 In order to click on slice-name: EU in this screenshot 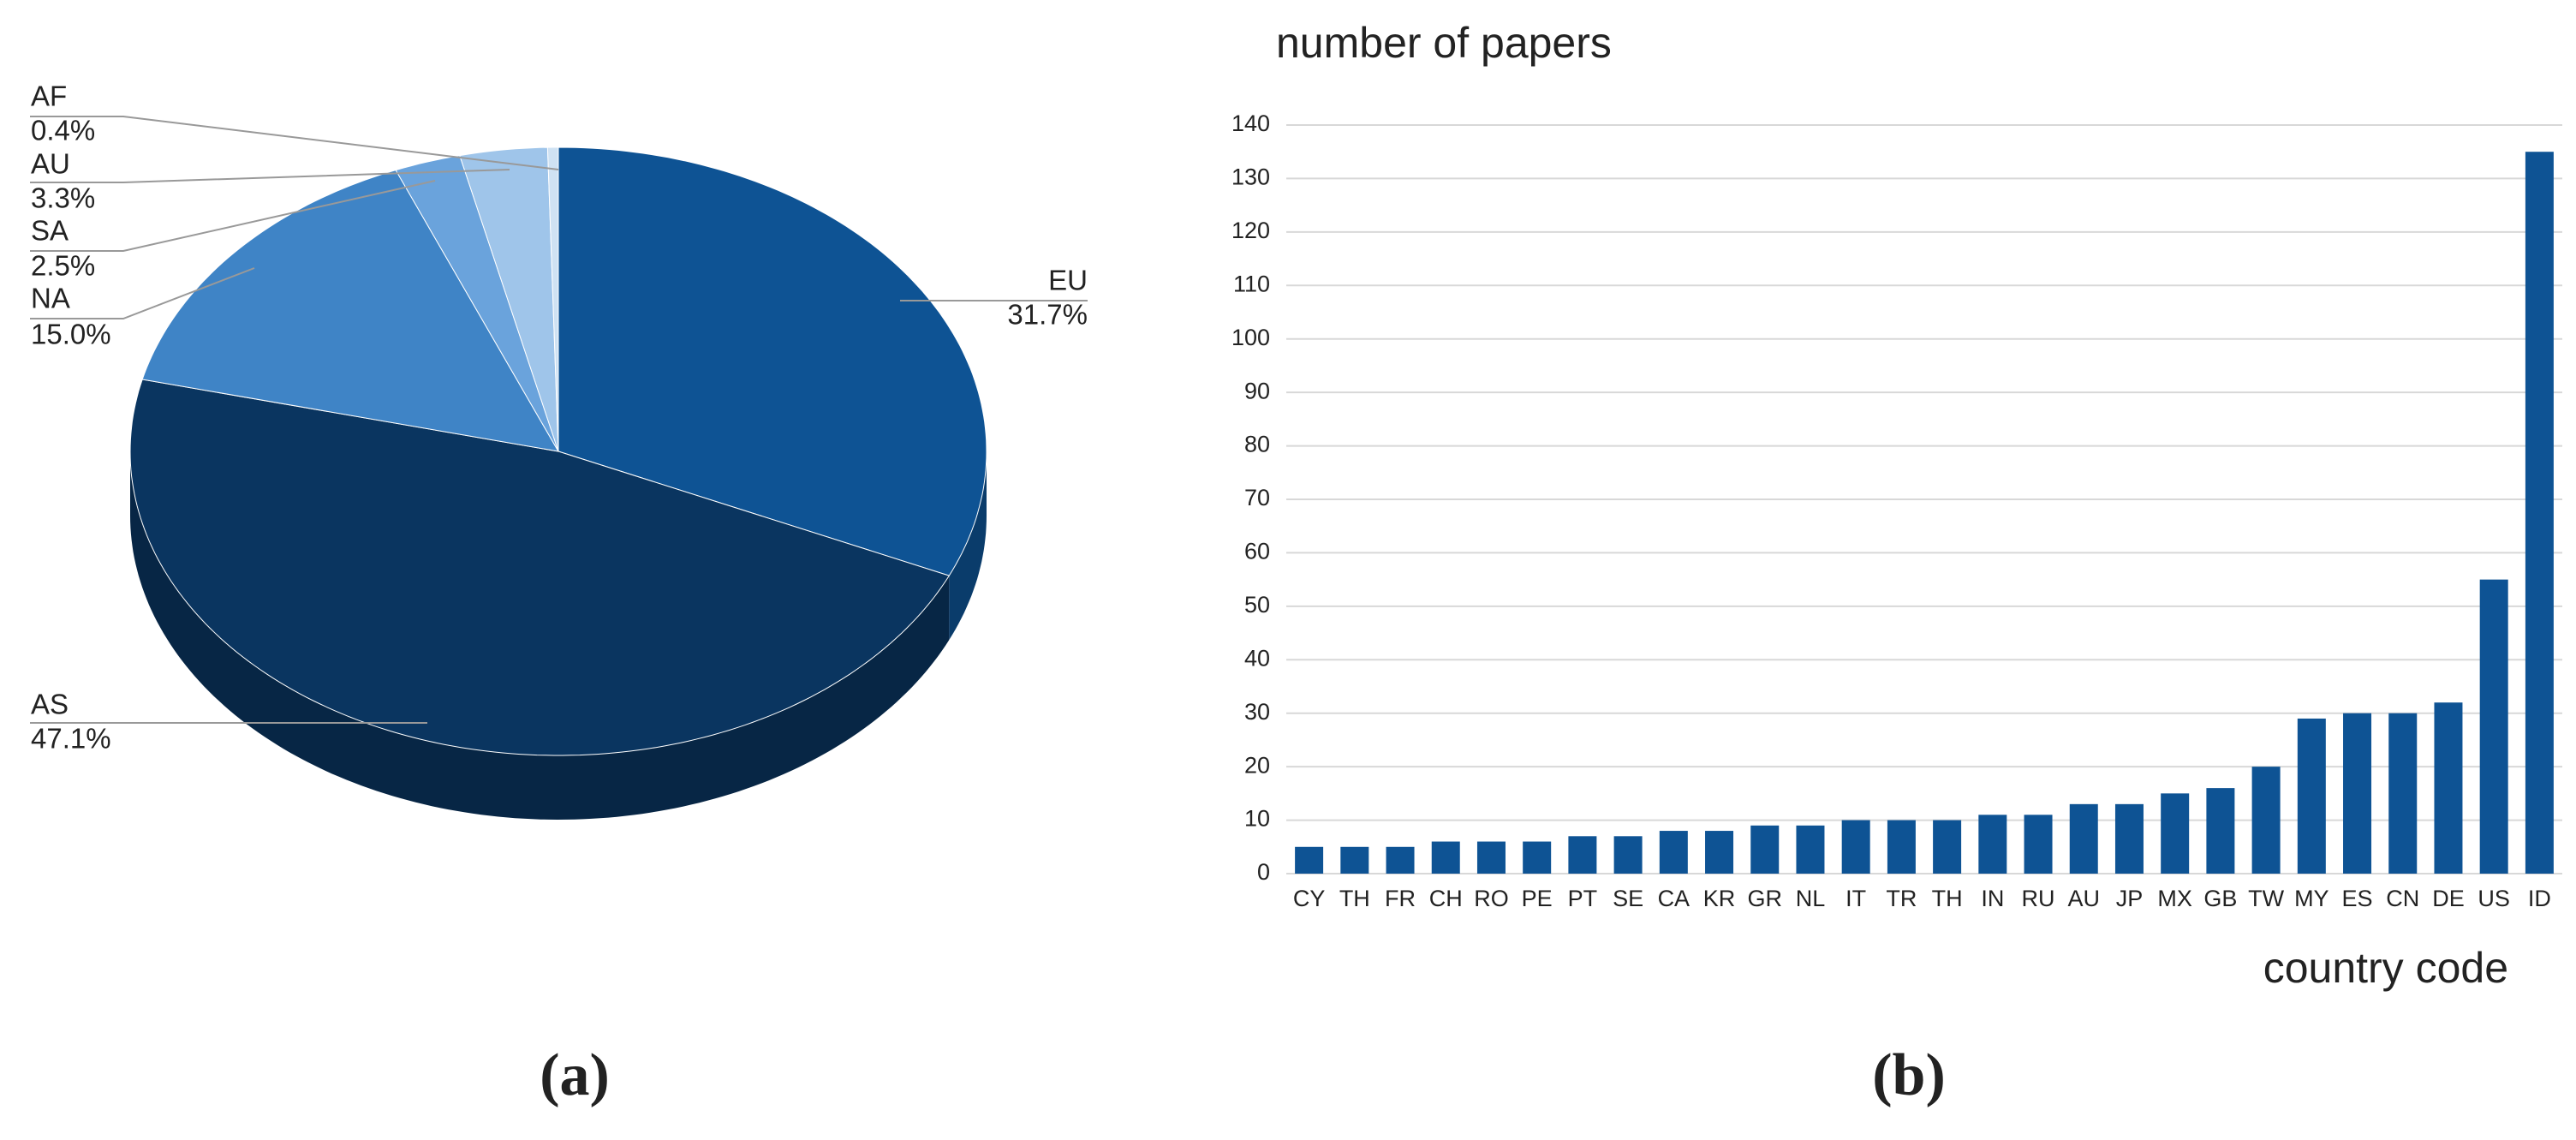, I will do `click(1068, 280)`.